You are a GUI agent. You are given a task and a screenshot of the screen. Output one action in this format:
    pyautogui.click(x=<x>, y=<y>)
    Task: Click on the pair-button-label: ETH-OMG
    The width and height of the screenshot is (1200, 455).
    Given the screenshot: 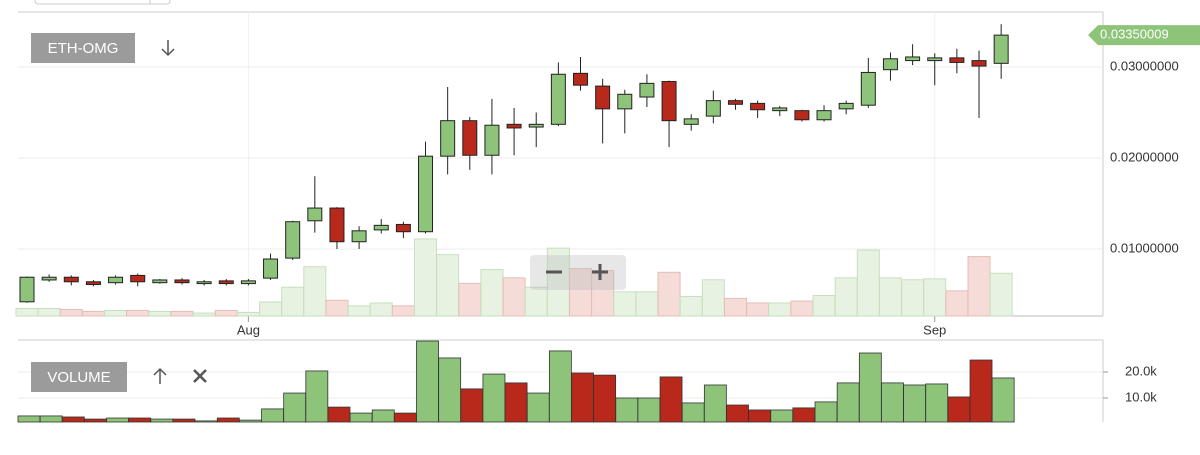 What is the action you would take?
    pyautogui.click(x=83, y=48)
    